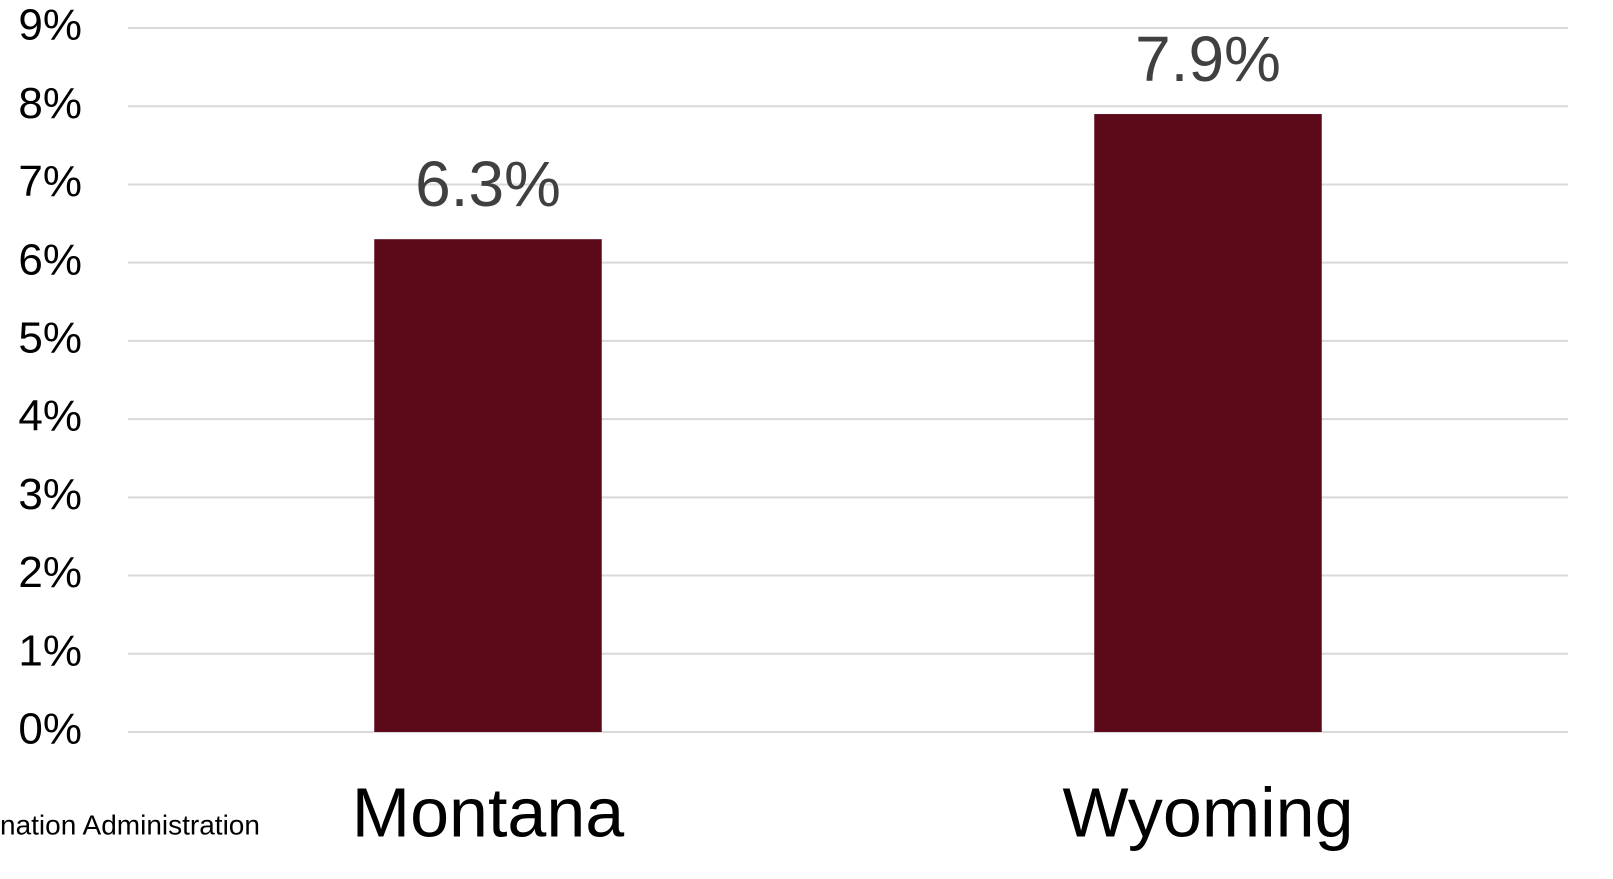  I want to click on y-tick-label: 2%, so click(50, 572).